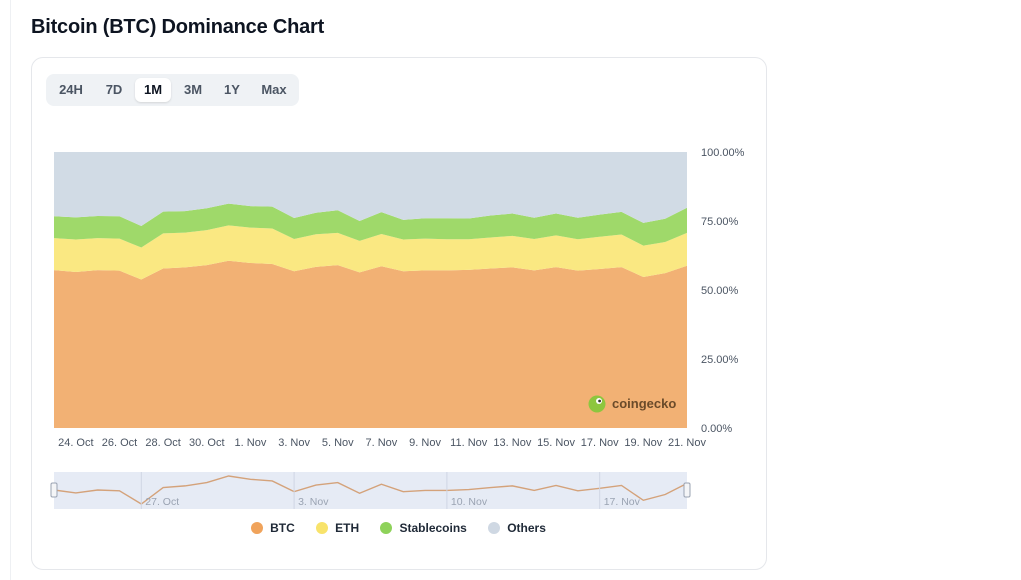  Describe the element at coordinates (322, 528) in the screenshot. I see `legend-dot-eth` at that location.